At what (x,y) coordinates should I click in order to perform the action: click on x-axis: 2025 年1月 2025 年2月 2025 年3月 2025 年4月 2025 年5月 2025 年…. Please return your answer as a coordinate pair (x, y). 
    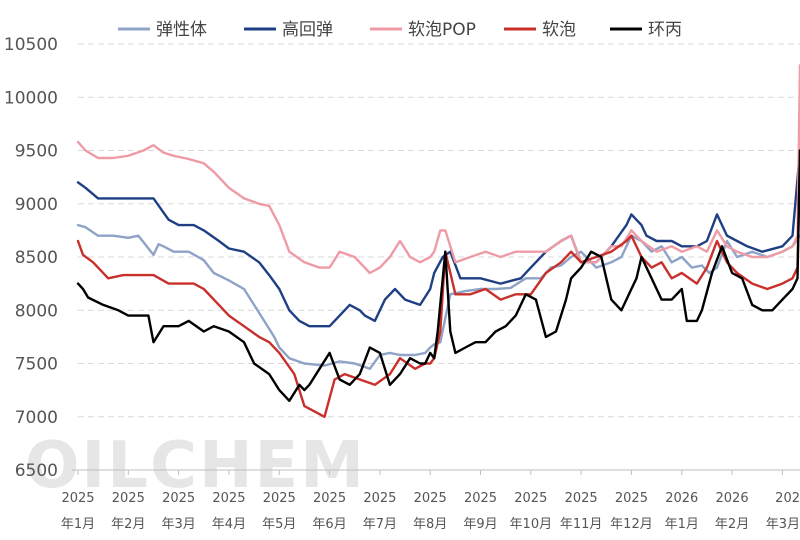
    Looking at the image, I should click on (430, 500).